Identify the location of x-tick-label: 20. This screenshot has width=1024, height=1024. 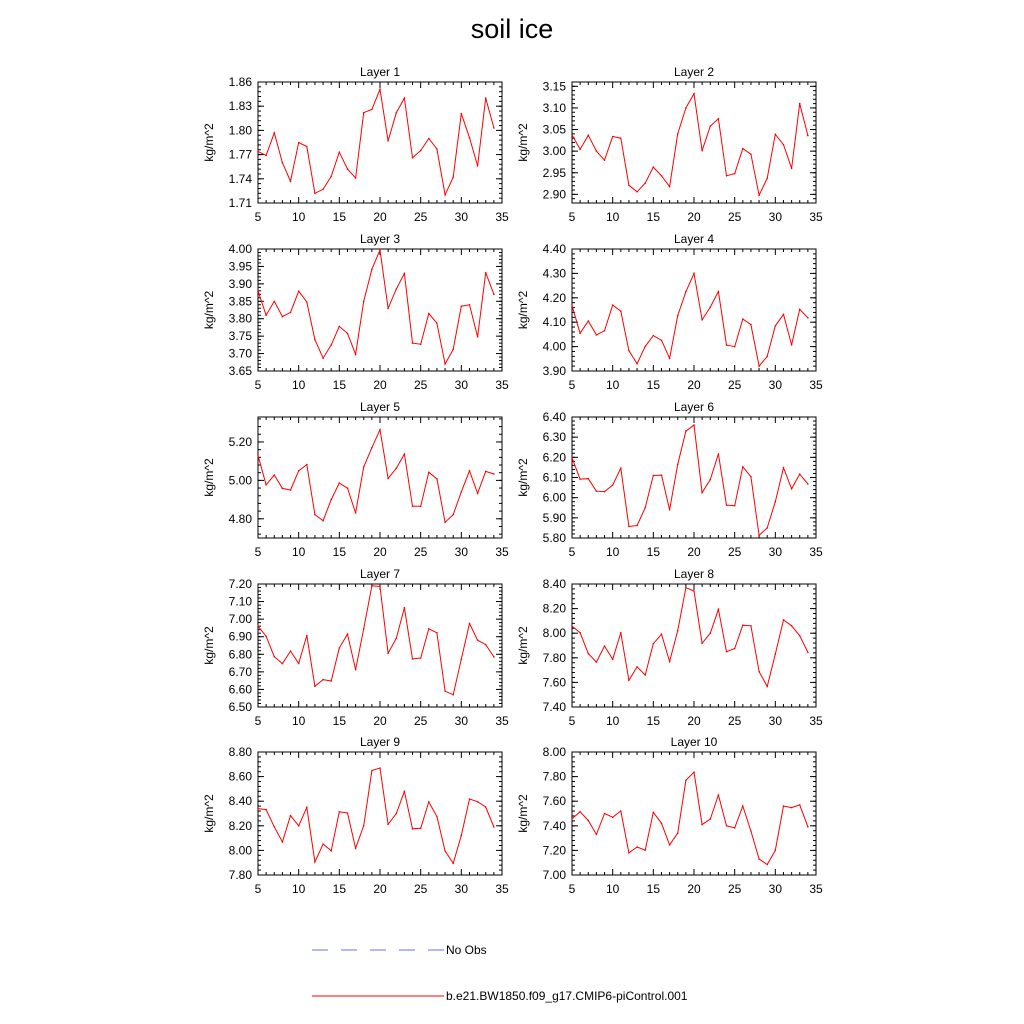
(380, 889).